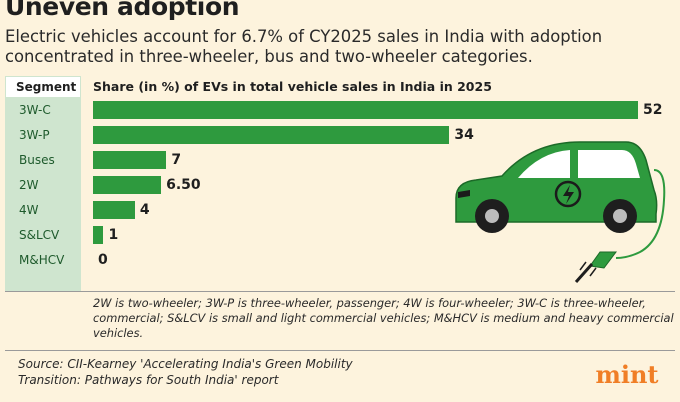  What do you see at coordinates (653, 110) in the screenshot?
I see `bar-value-label: 52` at bounding box center [653, 110].